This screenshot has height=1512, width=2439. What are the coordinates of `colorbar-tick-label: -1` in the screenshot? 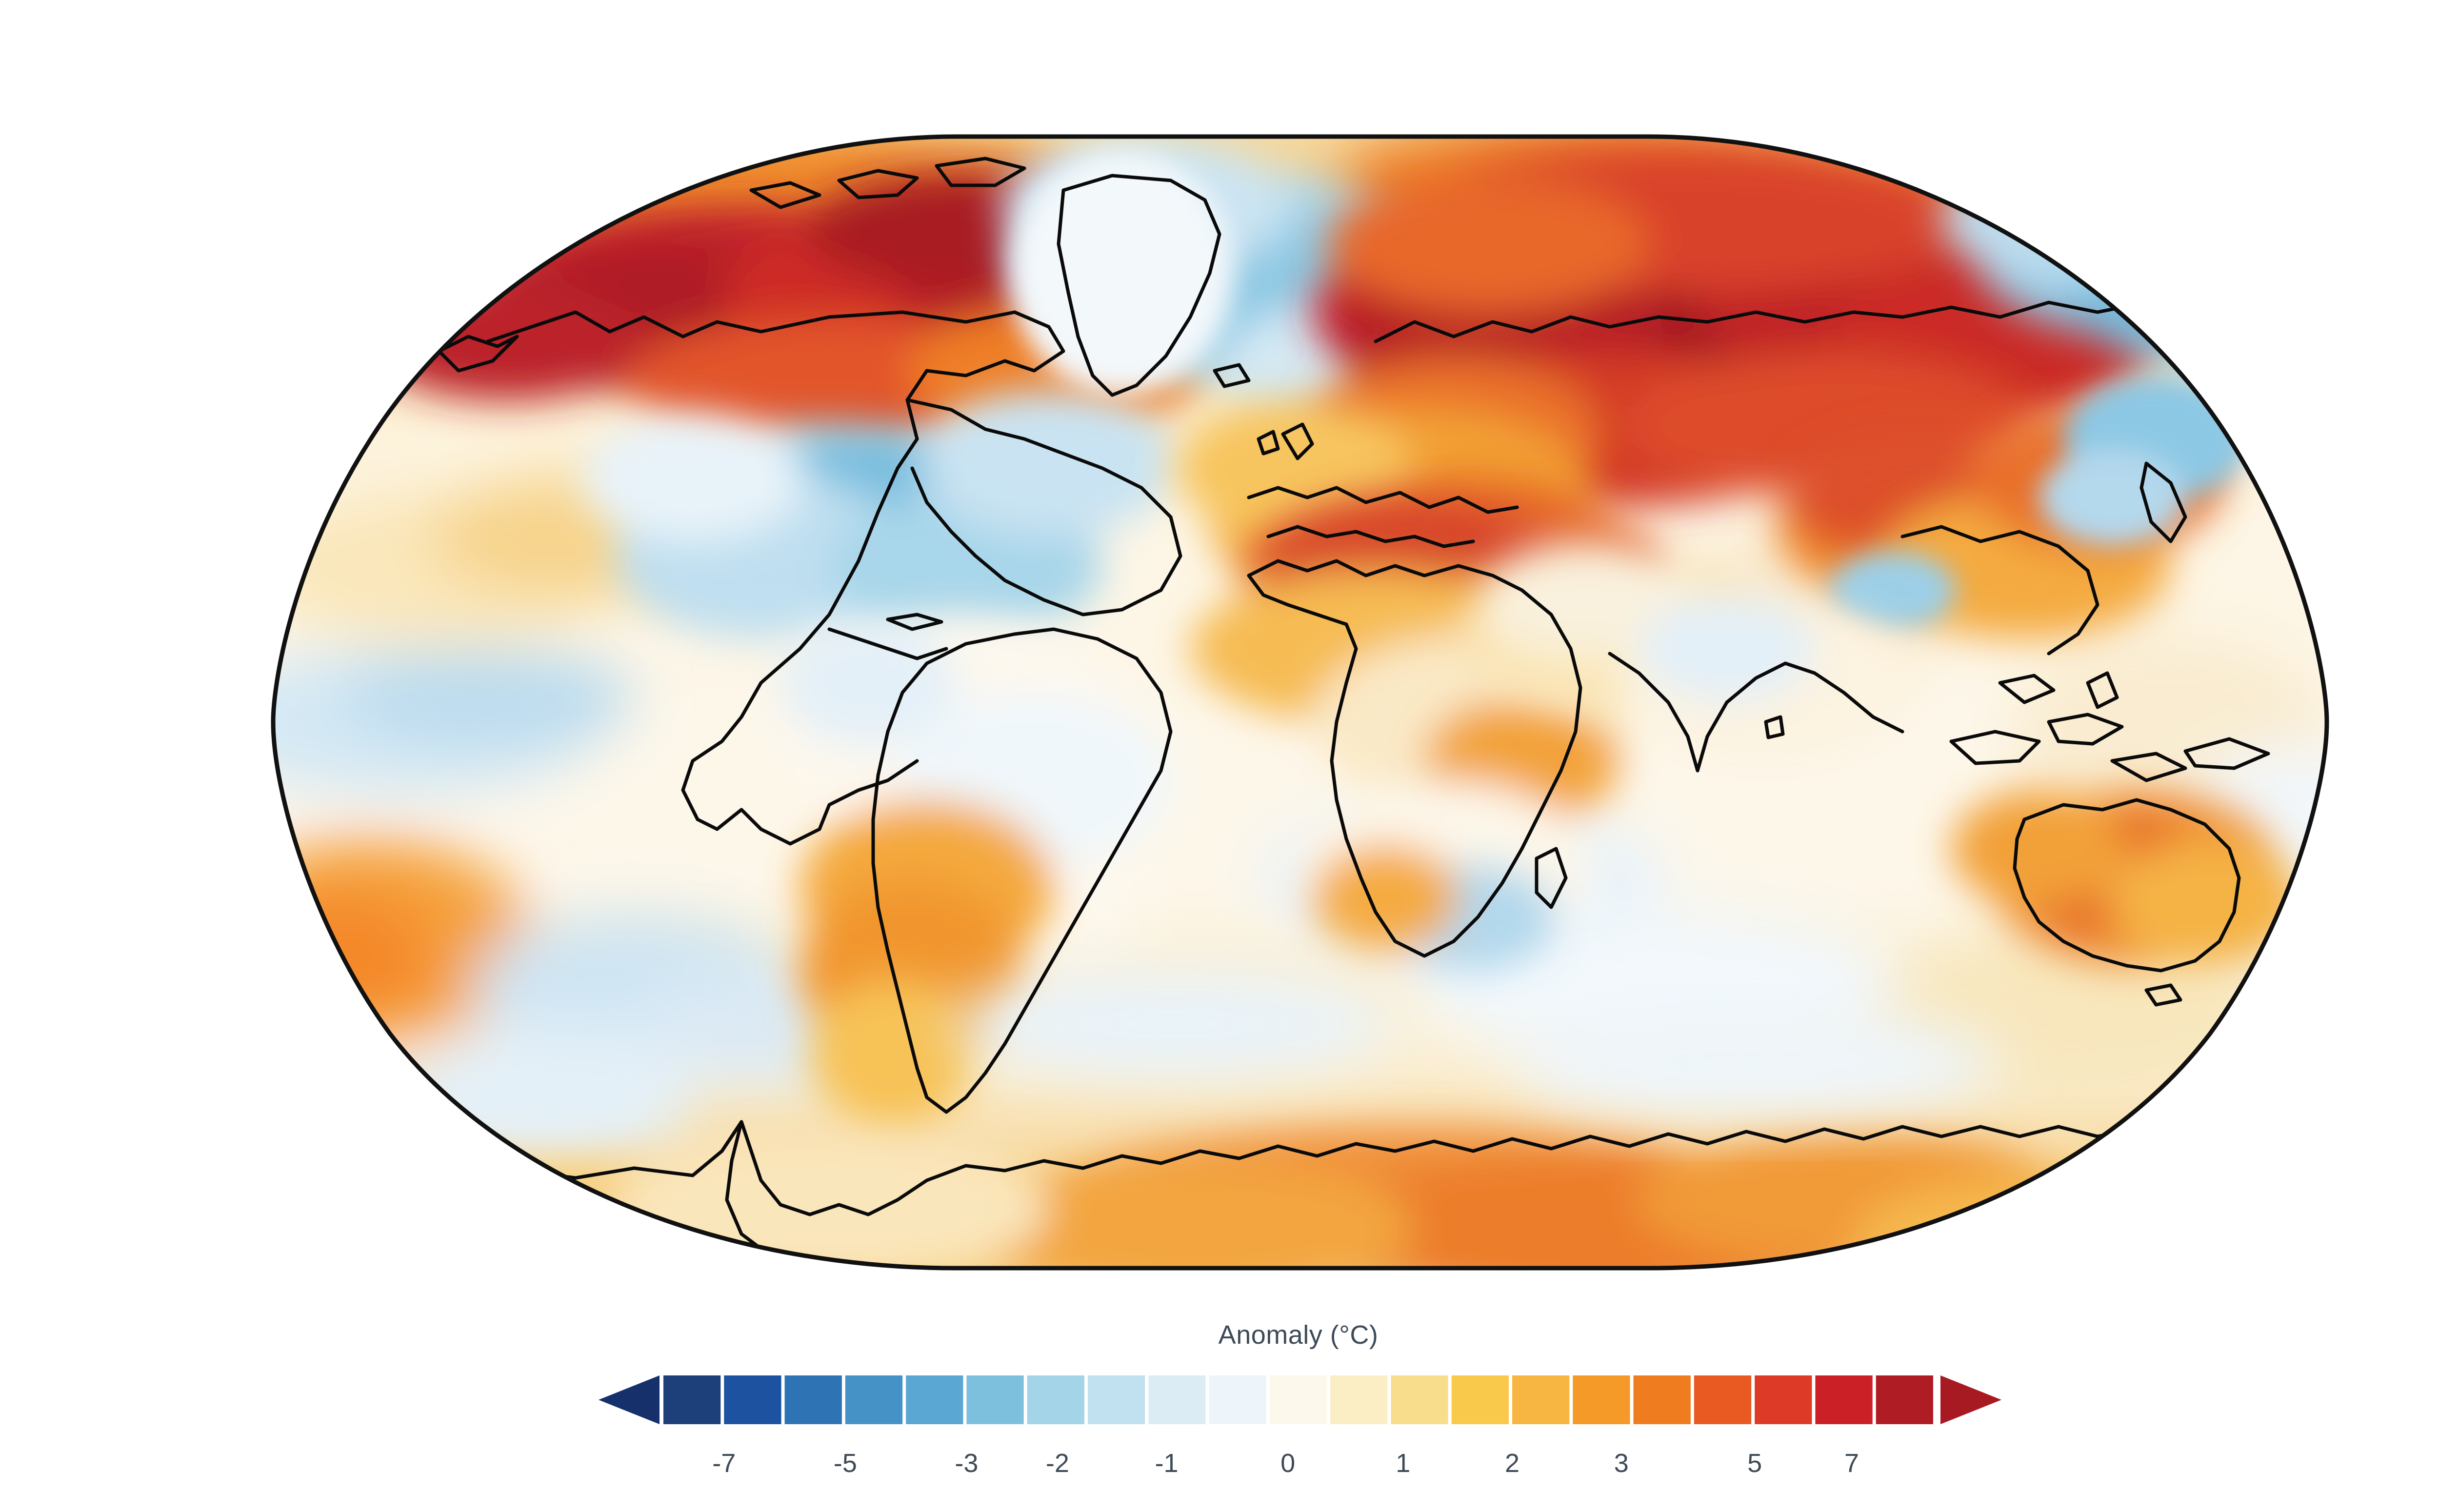 It's located at (1167, 1463).